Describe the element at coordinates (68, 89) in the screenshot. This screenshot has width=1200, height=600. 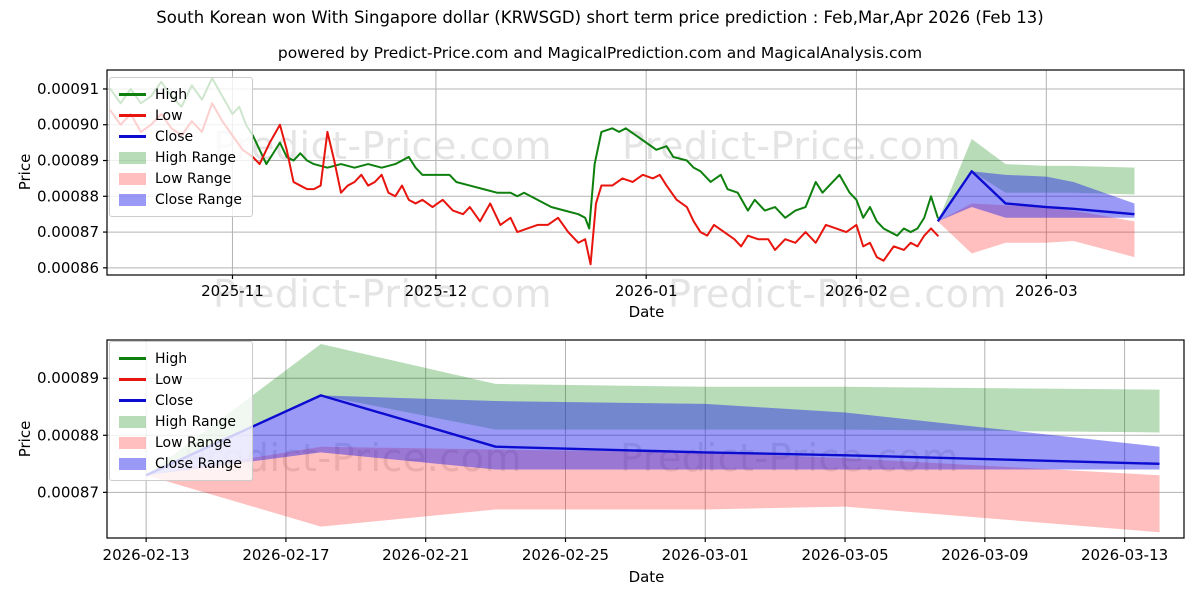
I see `y-tick-label: 0.00091` at that location.